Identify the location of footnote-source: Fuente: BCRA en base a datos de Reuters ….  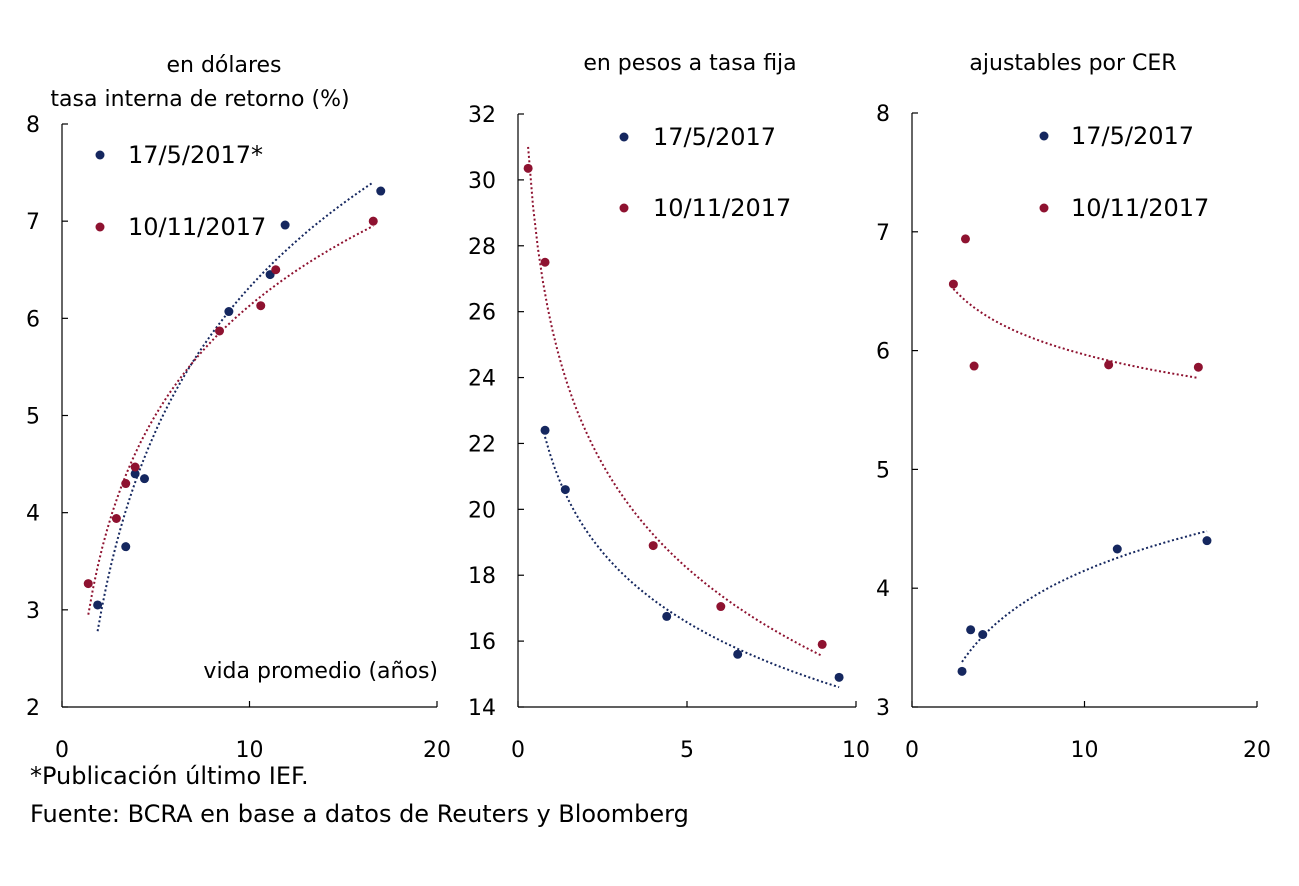
(359, 814).